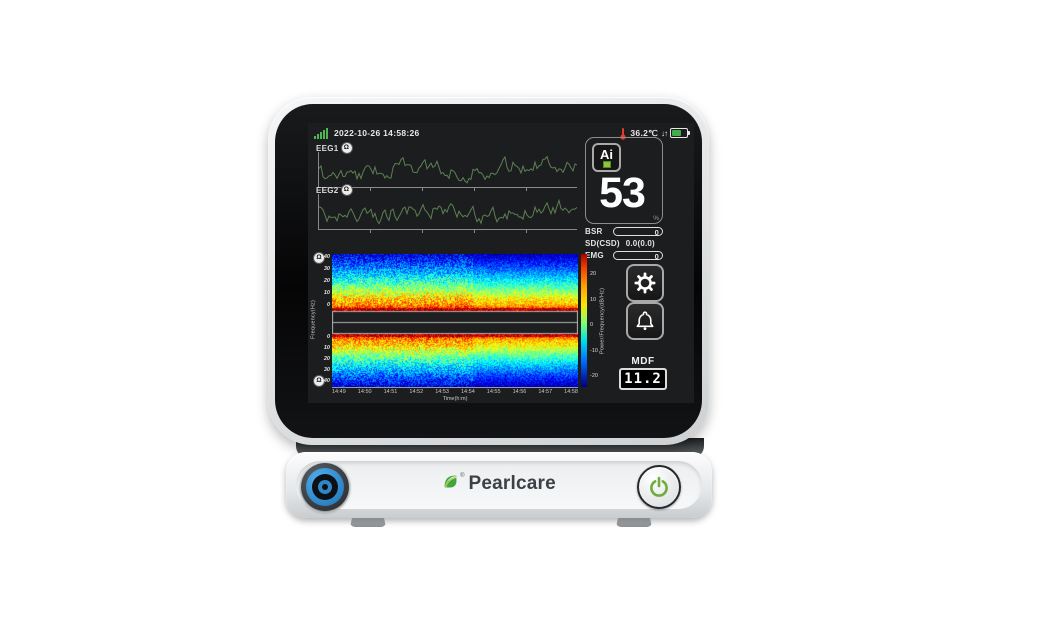 This screenshot has width=1060, height=620. Describe the element at coordinates (327, 190) in the screenshot. I see `eeg2-label: EEG2` at that location.